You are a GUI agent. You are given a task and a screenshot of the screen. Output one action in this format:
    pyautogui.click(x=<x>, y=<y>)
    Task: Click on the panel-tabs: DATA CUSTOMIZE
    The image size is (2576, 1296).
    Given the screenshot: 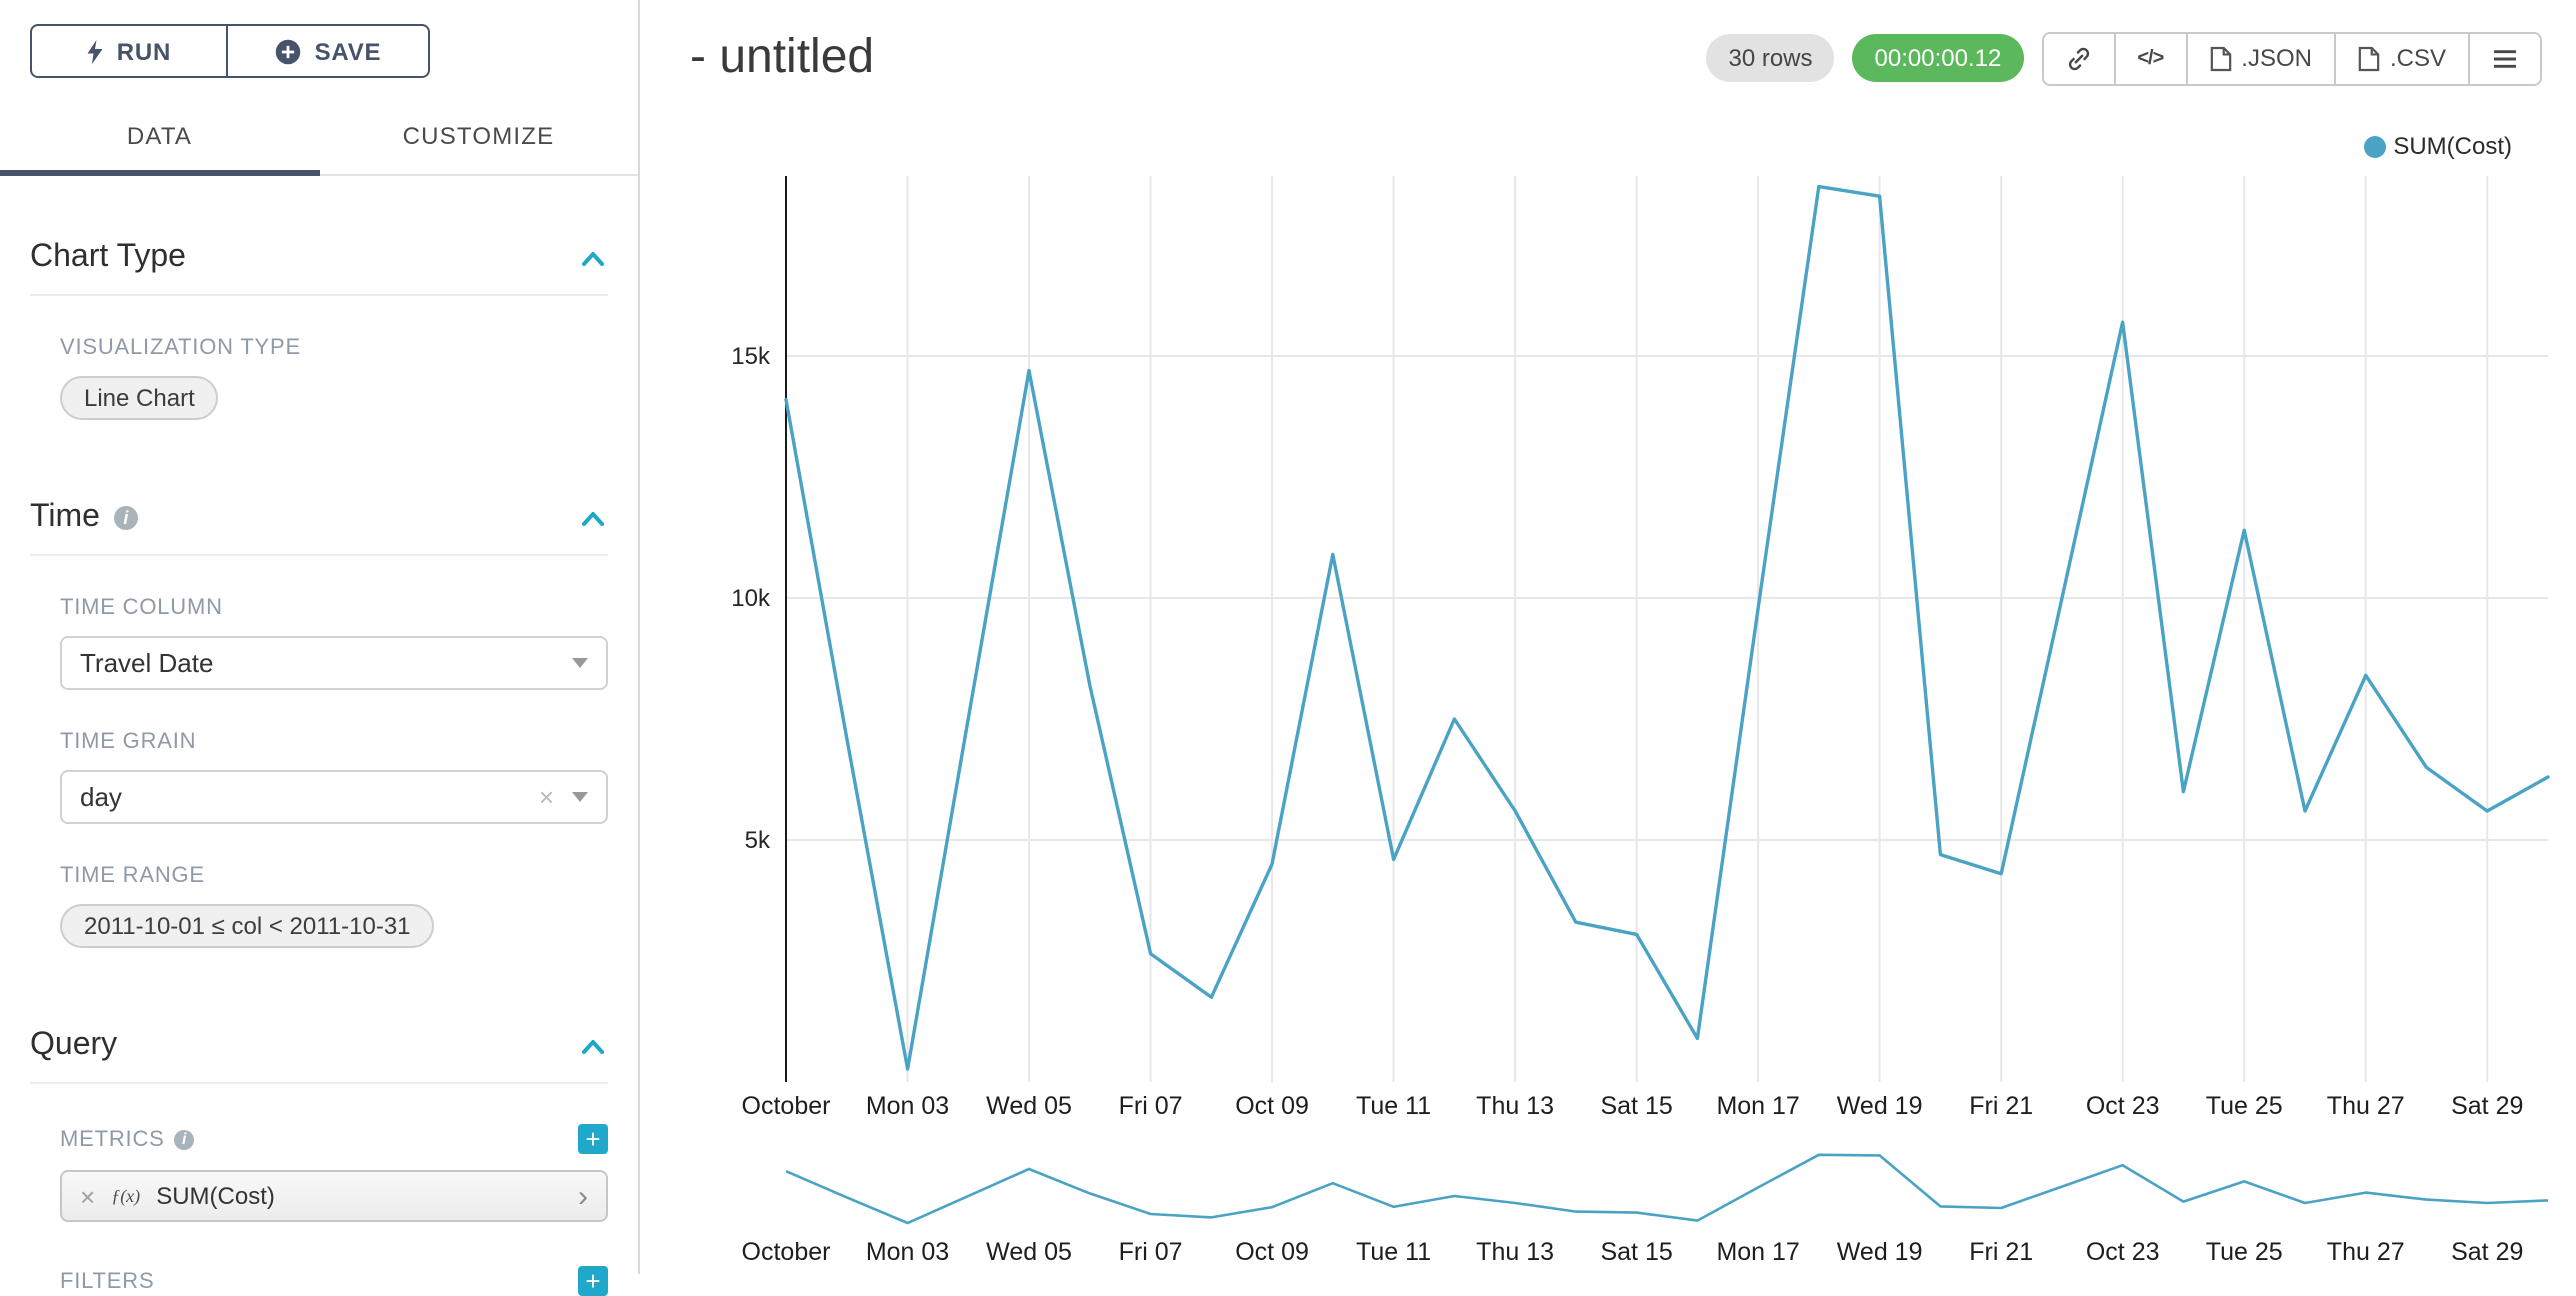 What is the action you would take?
    pyautogui.click(x=319, y=143)
    